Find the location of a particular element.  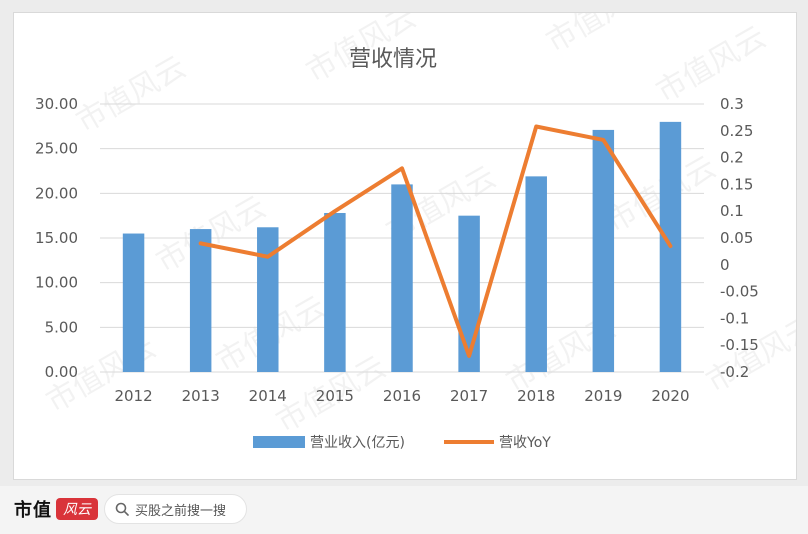

legend: 营业收入(亿元) 营收YoY is located at coordinates (402, 443).